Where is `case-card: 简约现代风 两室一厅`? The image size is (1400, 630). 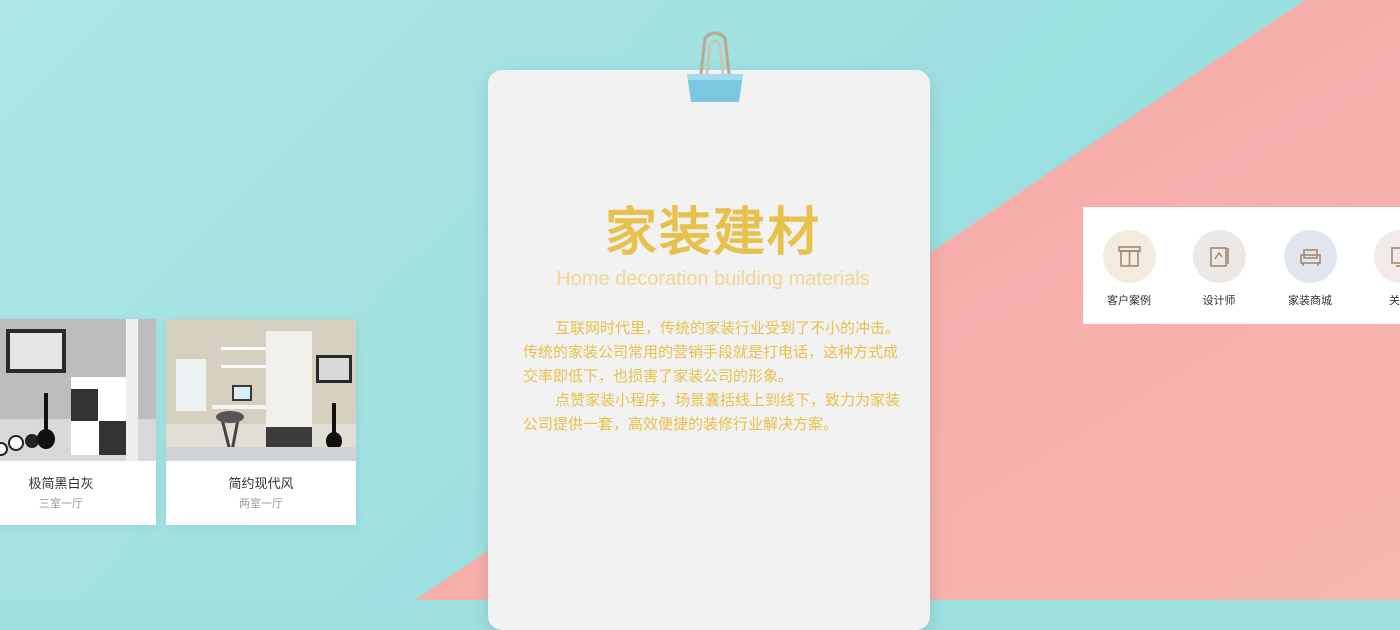
case-card: 简约现代风 两室一厅 is located at coordinates (261, 422).